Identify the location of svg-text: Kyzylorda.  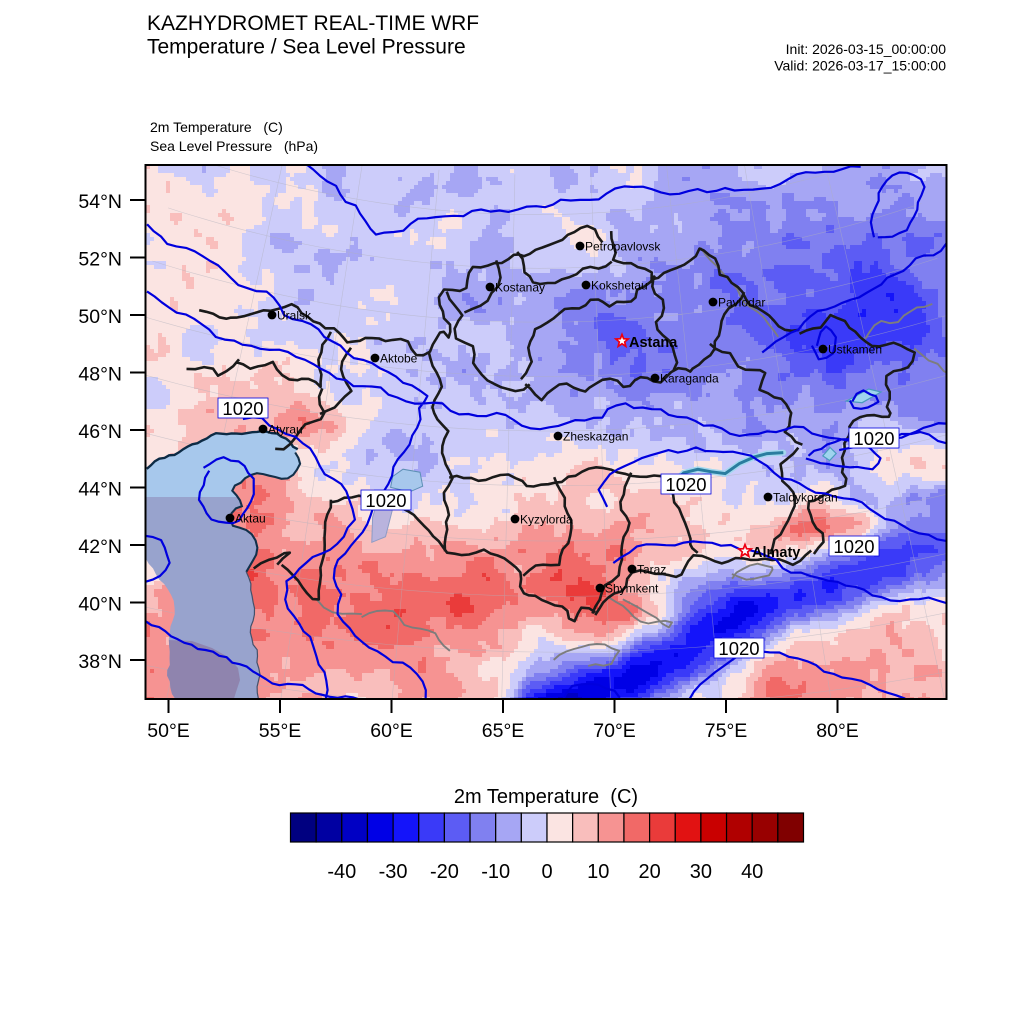
(546, 520).